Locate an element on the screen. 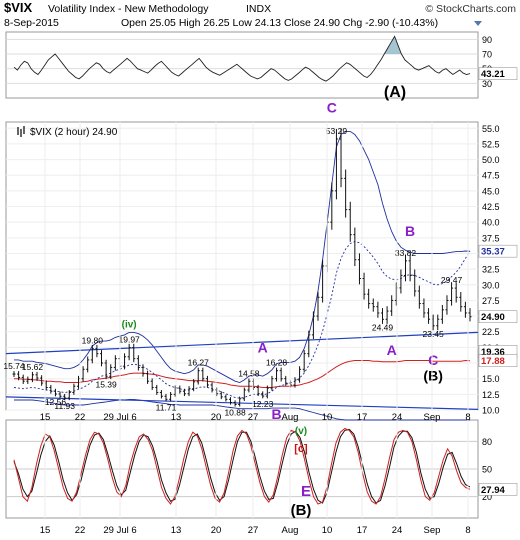 The height and width of the screenshot is (540, 520). x-tick-lower-11: 8 is located at coordinates (467, 530).